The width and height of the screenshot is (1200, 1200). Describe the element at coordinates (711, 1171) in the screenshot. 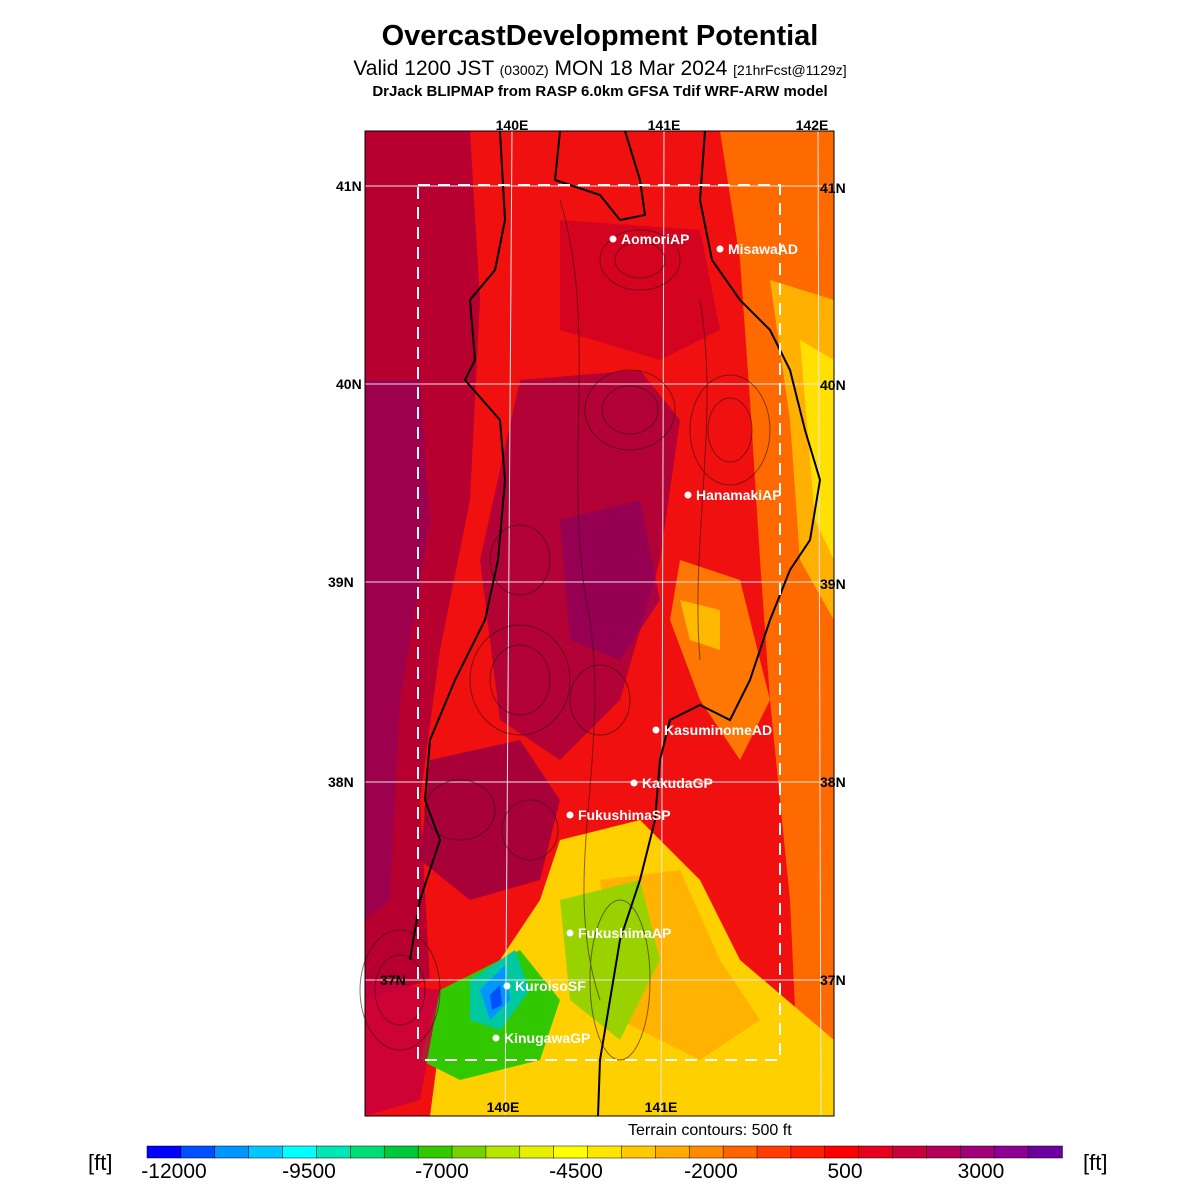

I see `colorbar-tick: -2000` at that location.